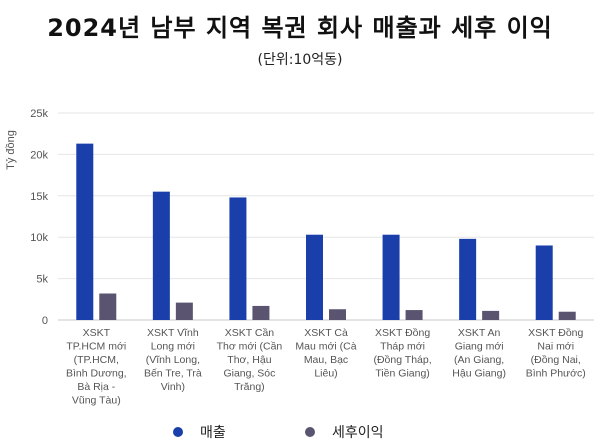 The image size is (600, 443). I want to click on x-category-line: Hậu Giang), so click(479, 374).